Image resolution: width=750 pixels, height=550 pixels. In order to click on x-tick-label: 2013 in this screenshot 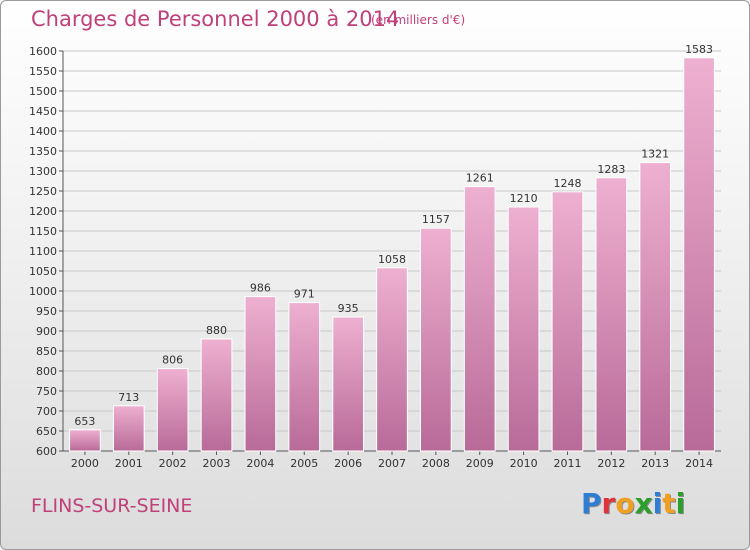, I will do `click(655, 463)`.